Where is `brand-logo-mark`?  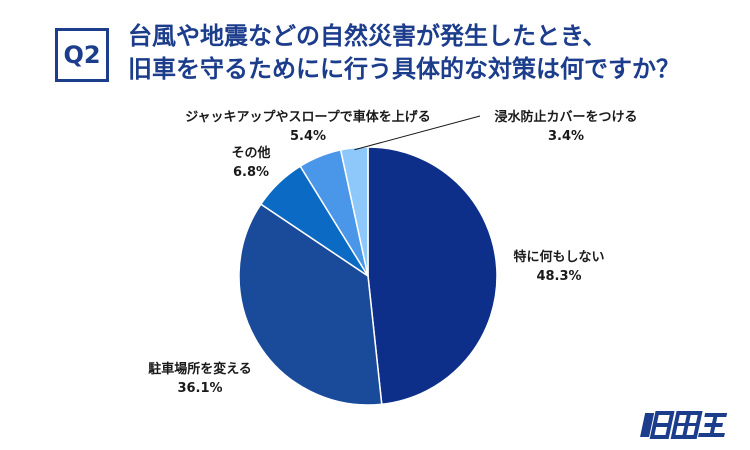
brand-logo-mark is located at coordinates (684, 425).